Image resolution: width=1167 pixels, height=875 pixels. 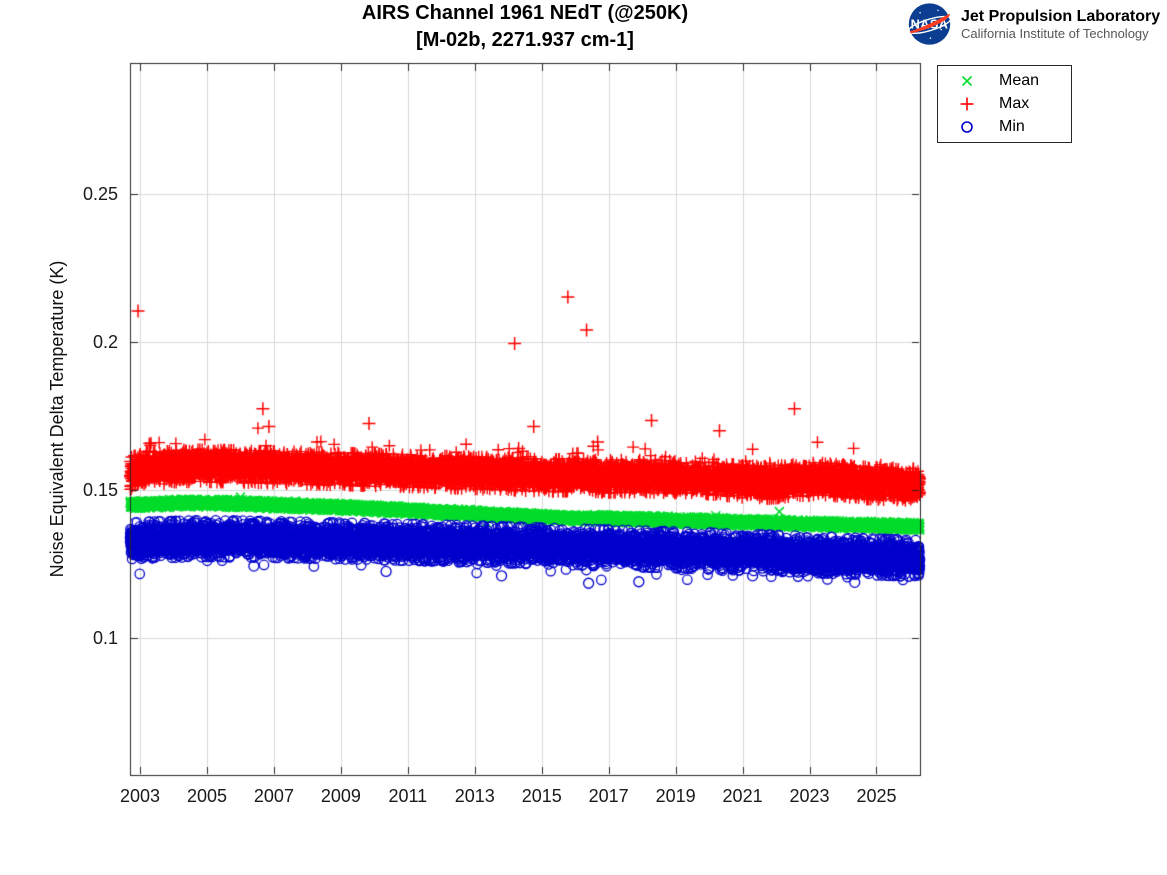 I want to click on legend-item-max: Max, so click(x=1004, y=104).